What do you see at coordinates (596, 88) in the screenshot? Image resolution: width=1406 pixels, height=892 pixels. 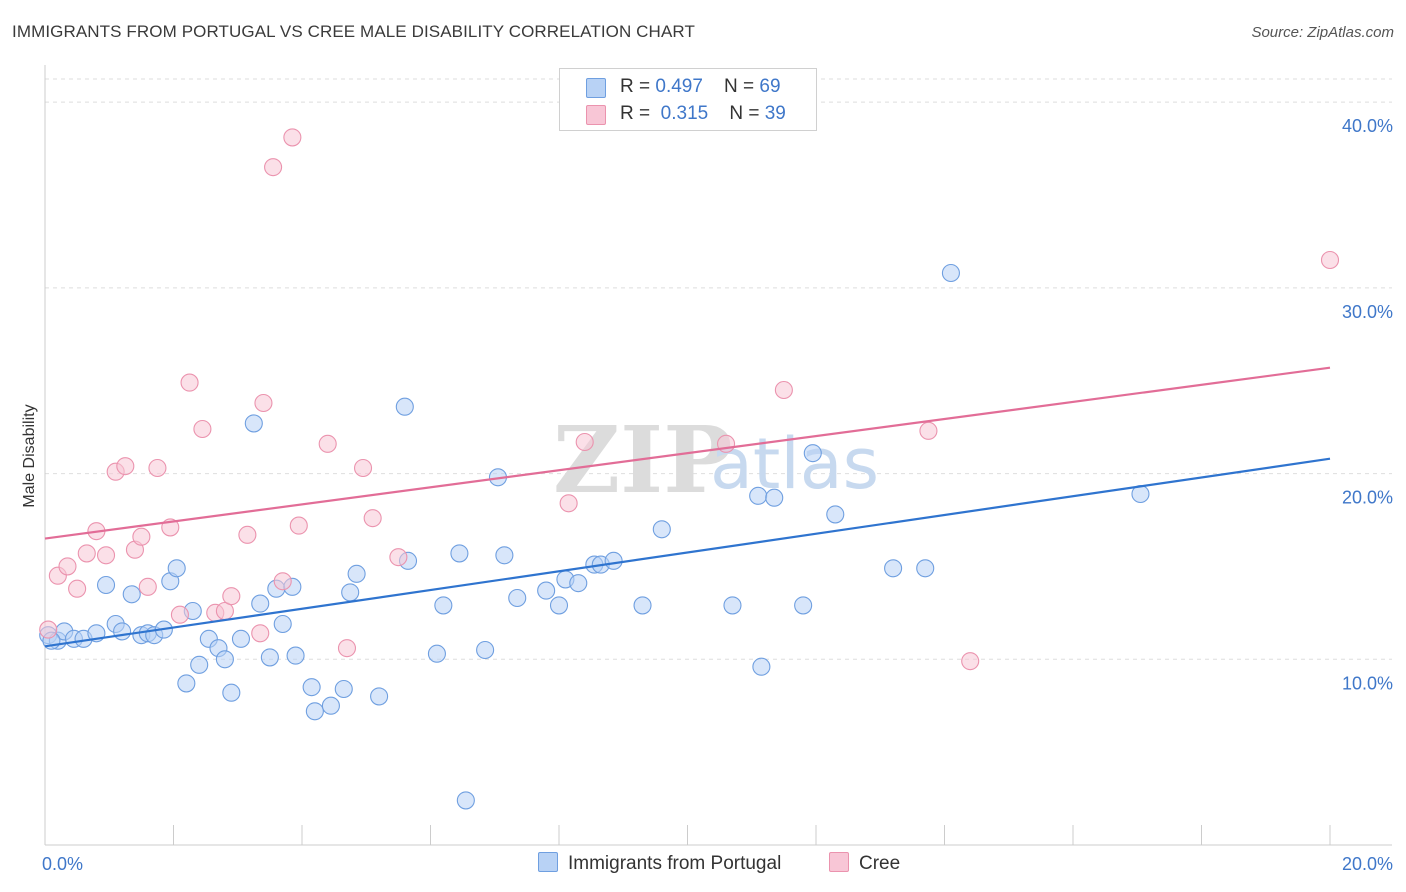 I see `legend-swatch-portugal` at bounding box center [596, 88].